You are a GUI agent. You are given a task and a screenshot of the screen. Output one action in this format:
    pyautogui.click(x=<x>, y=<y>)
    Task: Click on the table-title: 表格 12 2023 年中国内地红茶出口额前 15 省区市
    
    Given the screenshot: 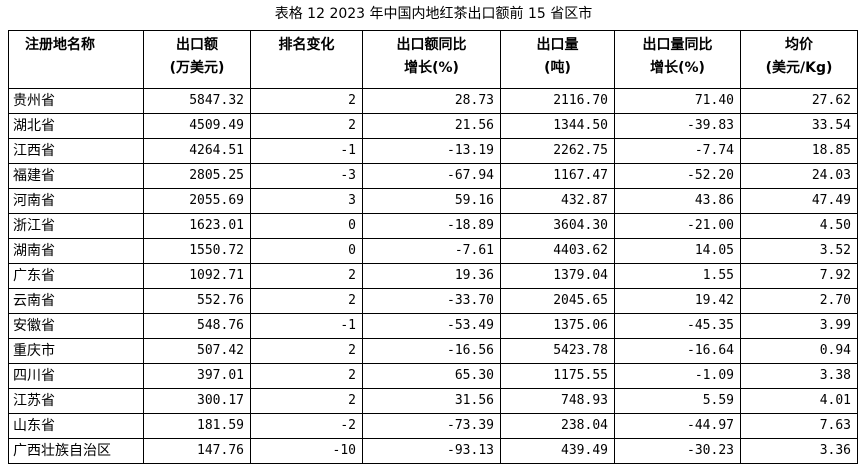 What is the action you would take?
    pyautogui.click(x=433, y=14)
    